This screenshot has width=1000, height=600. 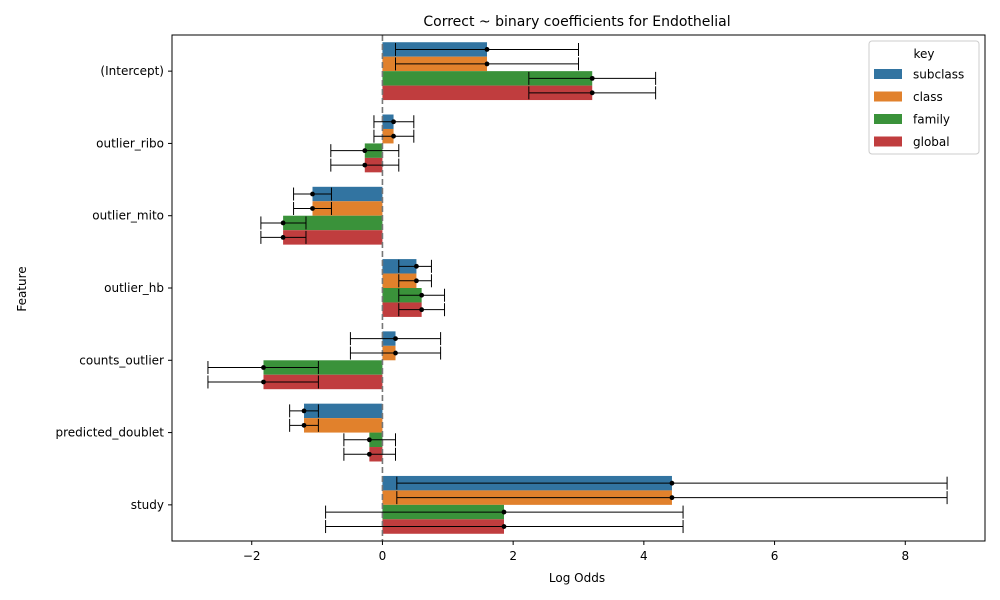 What do you see at coordinates (923, 54) in the screenshot?
I see `legend-title: key` at bounding box center [923, 54].